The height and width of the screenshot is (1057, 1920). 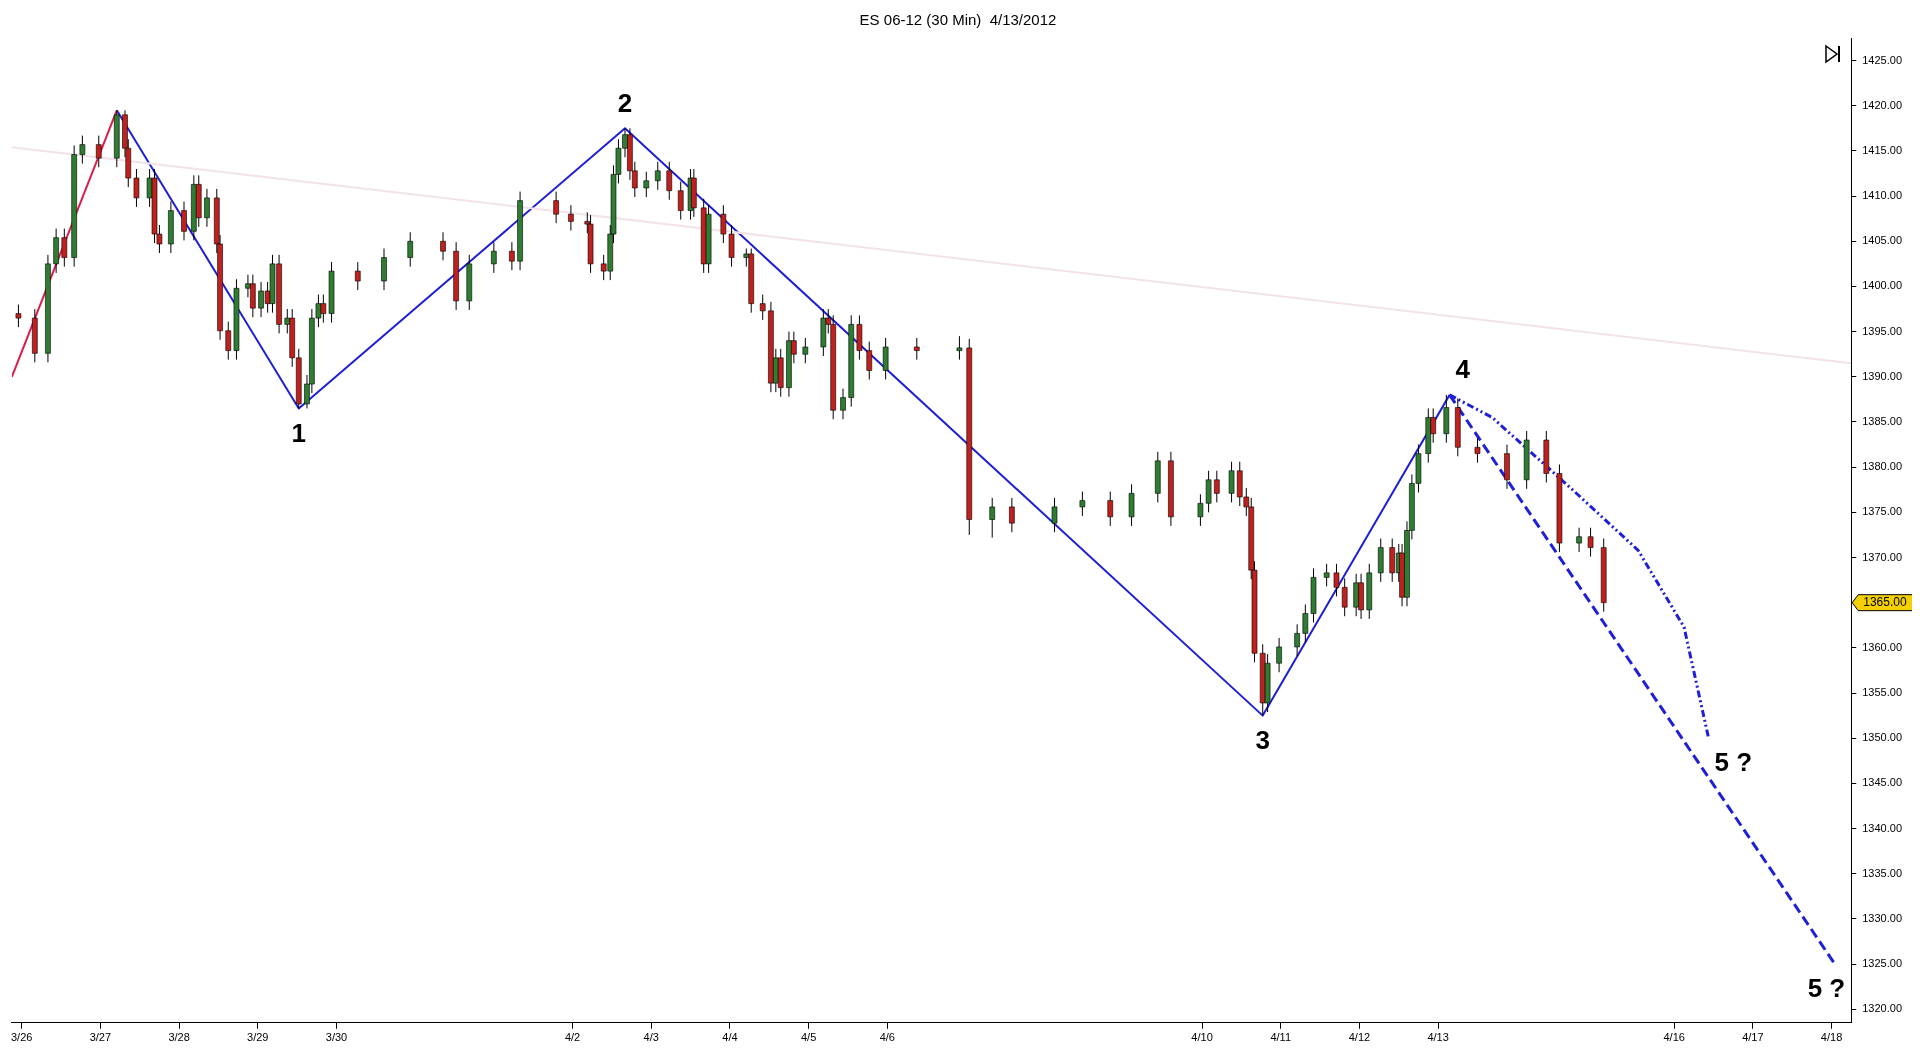 What do you see at coordinates (1882, 511) in the screenshot?
I see `y-tick-label: 1375.00` at bounding box center [1882, 511].